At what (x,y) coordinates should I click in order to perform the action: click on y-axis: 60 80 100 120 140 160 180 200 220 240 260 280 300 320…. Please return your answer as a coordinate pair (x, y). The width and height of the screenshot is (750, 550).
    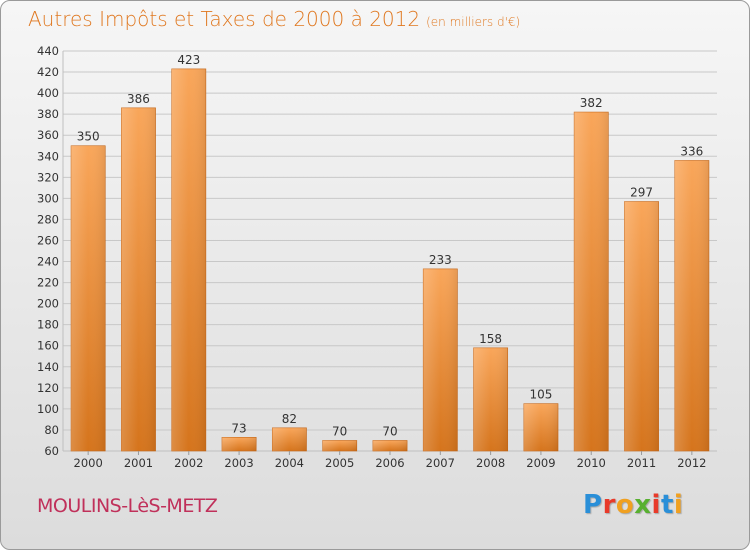
    Looking at the image, I should click on (48, 251).